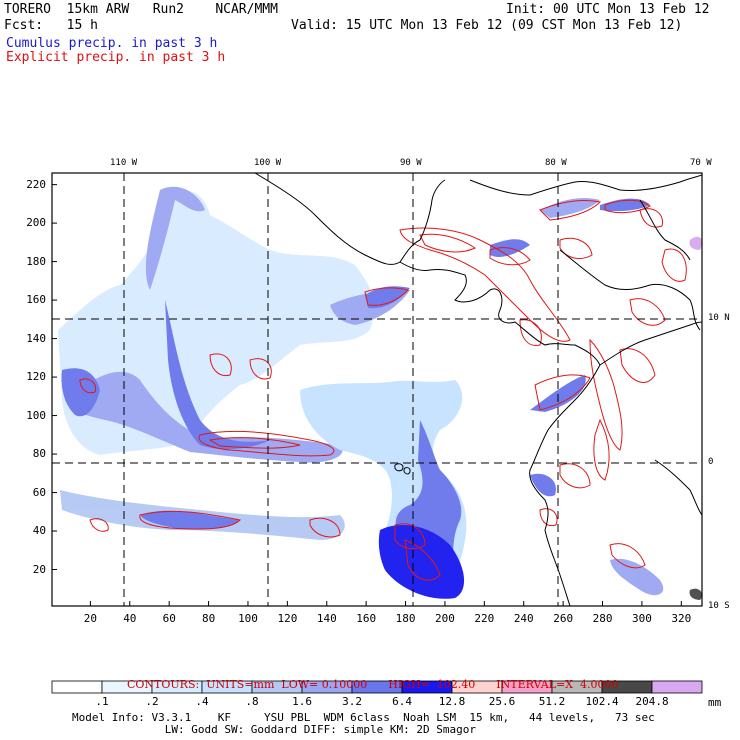 This screenshot has height=740, width=740. What do you see at coordinates (719, 606) in the screenshot?
I see `lat-label-10s: 10 S` at bounding box center [719, 606].